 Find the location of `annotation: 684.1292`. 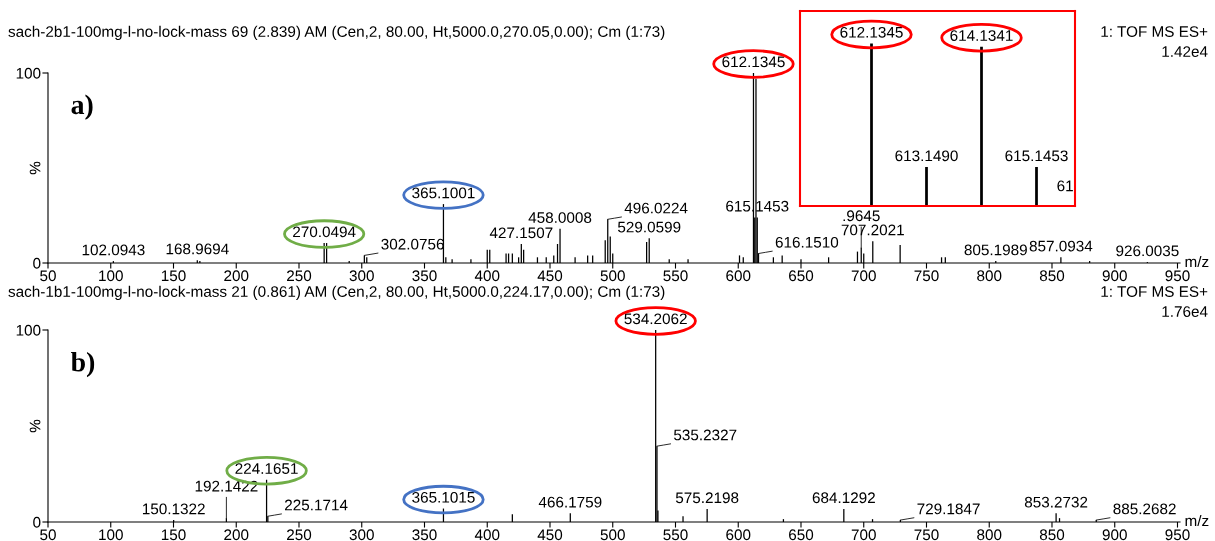

annotation: 684.1292 is located at coordinates (843, 498).